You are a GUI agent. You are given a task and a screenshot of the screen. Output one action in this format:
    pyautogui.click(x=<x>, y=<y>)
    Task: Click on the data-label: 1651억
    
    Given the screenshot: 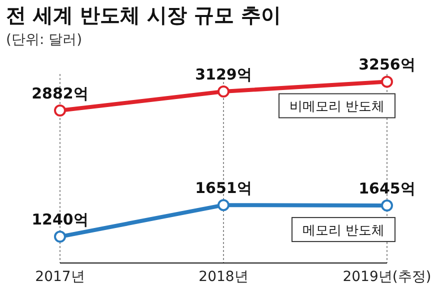 What is the action you would take?
    pyautogui.click(x=223, y=188)
    